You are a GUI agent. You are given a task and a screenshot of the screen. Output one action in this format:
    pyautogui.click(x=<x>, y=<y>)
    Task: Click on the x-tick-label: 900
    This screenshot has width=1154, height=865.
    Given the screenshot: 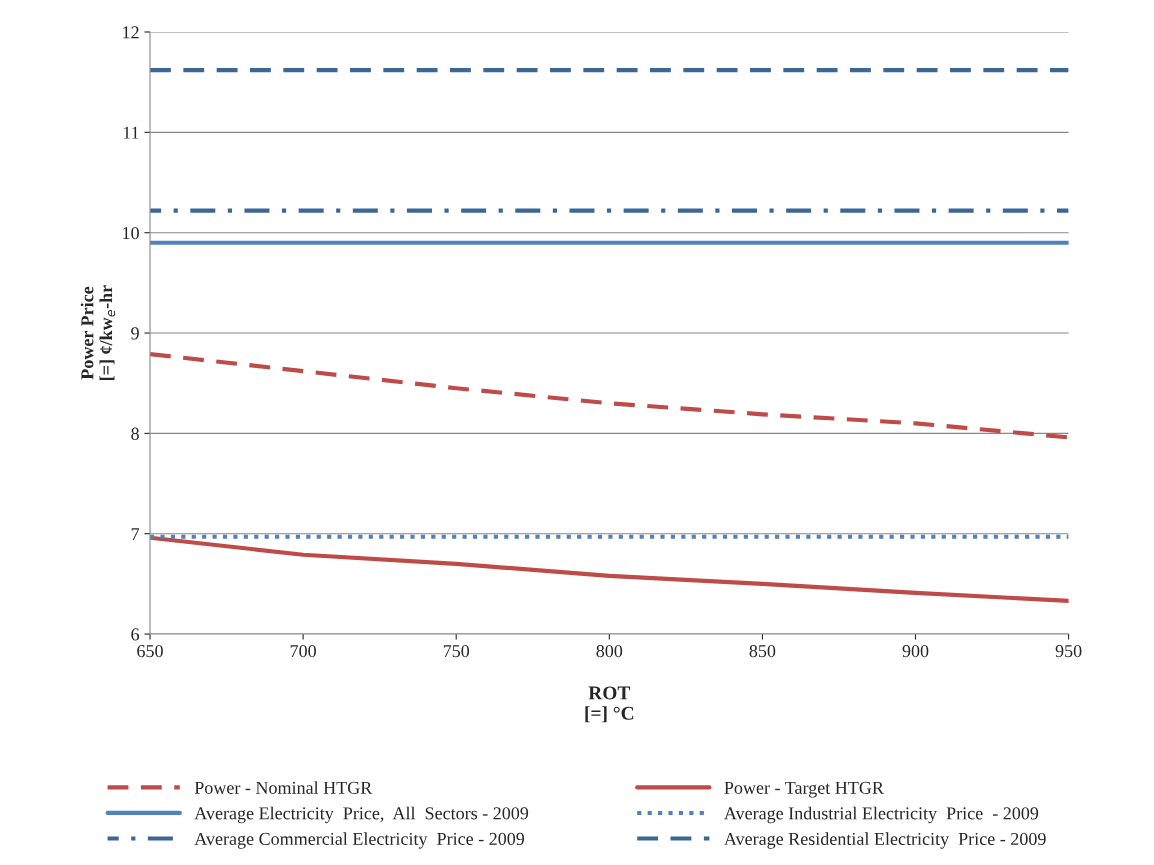 What is the action you would take?
    pyautogui.click(x=915, y=651)
    